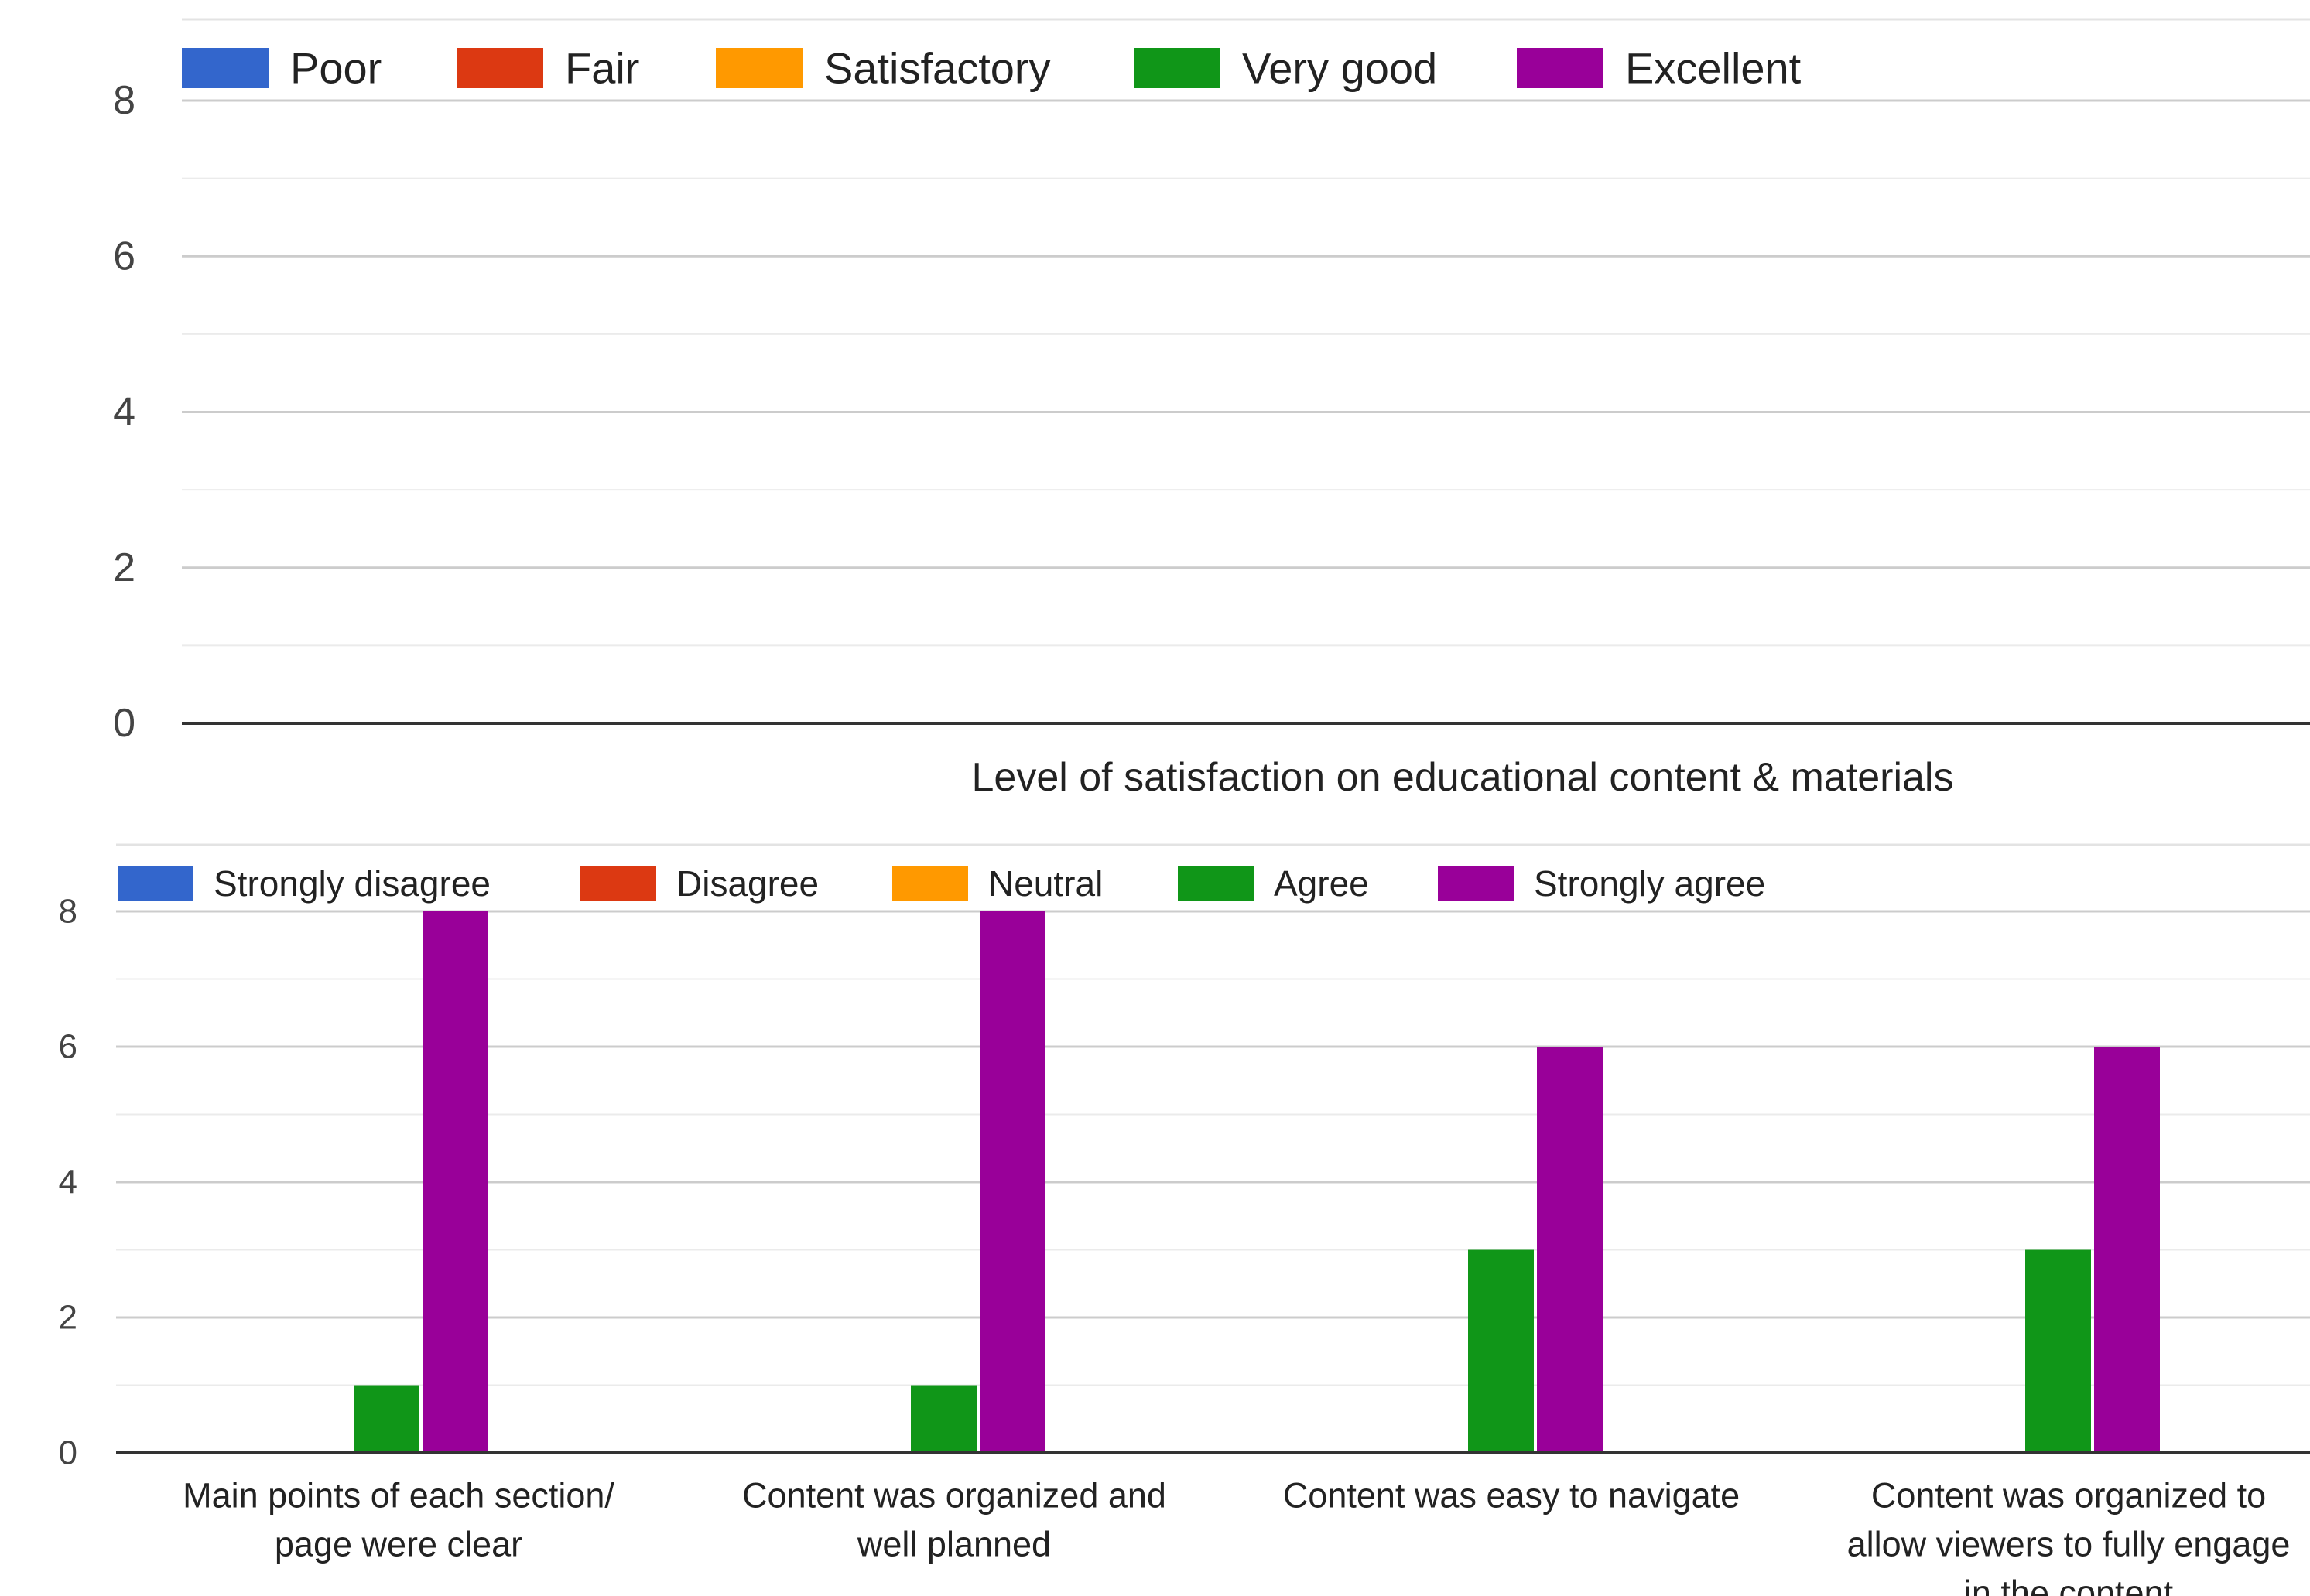 The height and width of the screenshot is (1596, 2310). I want to click on legend-label: Very good, so click(1339, 68).